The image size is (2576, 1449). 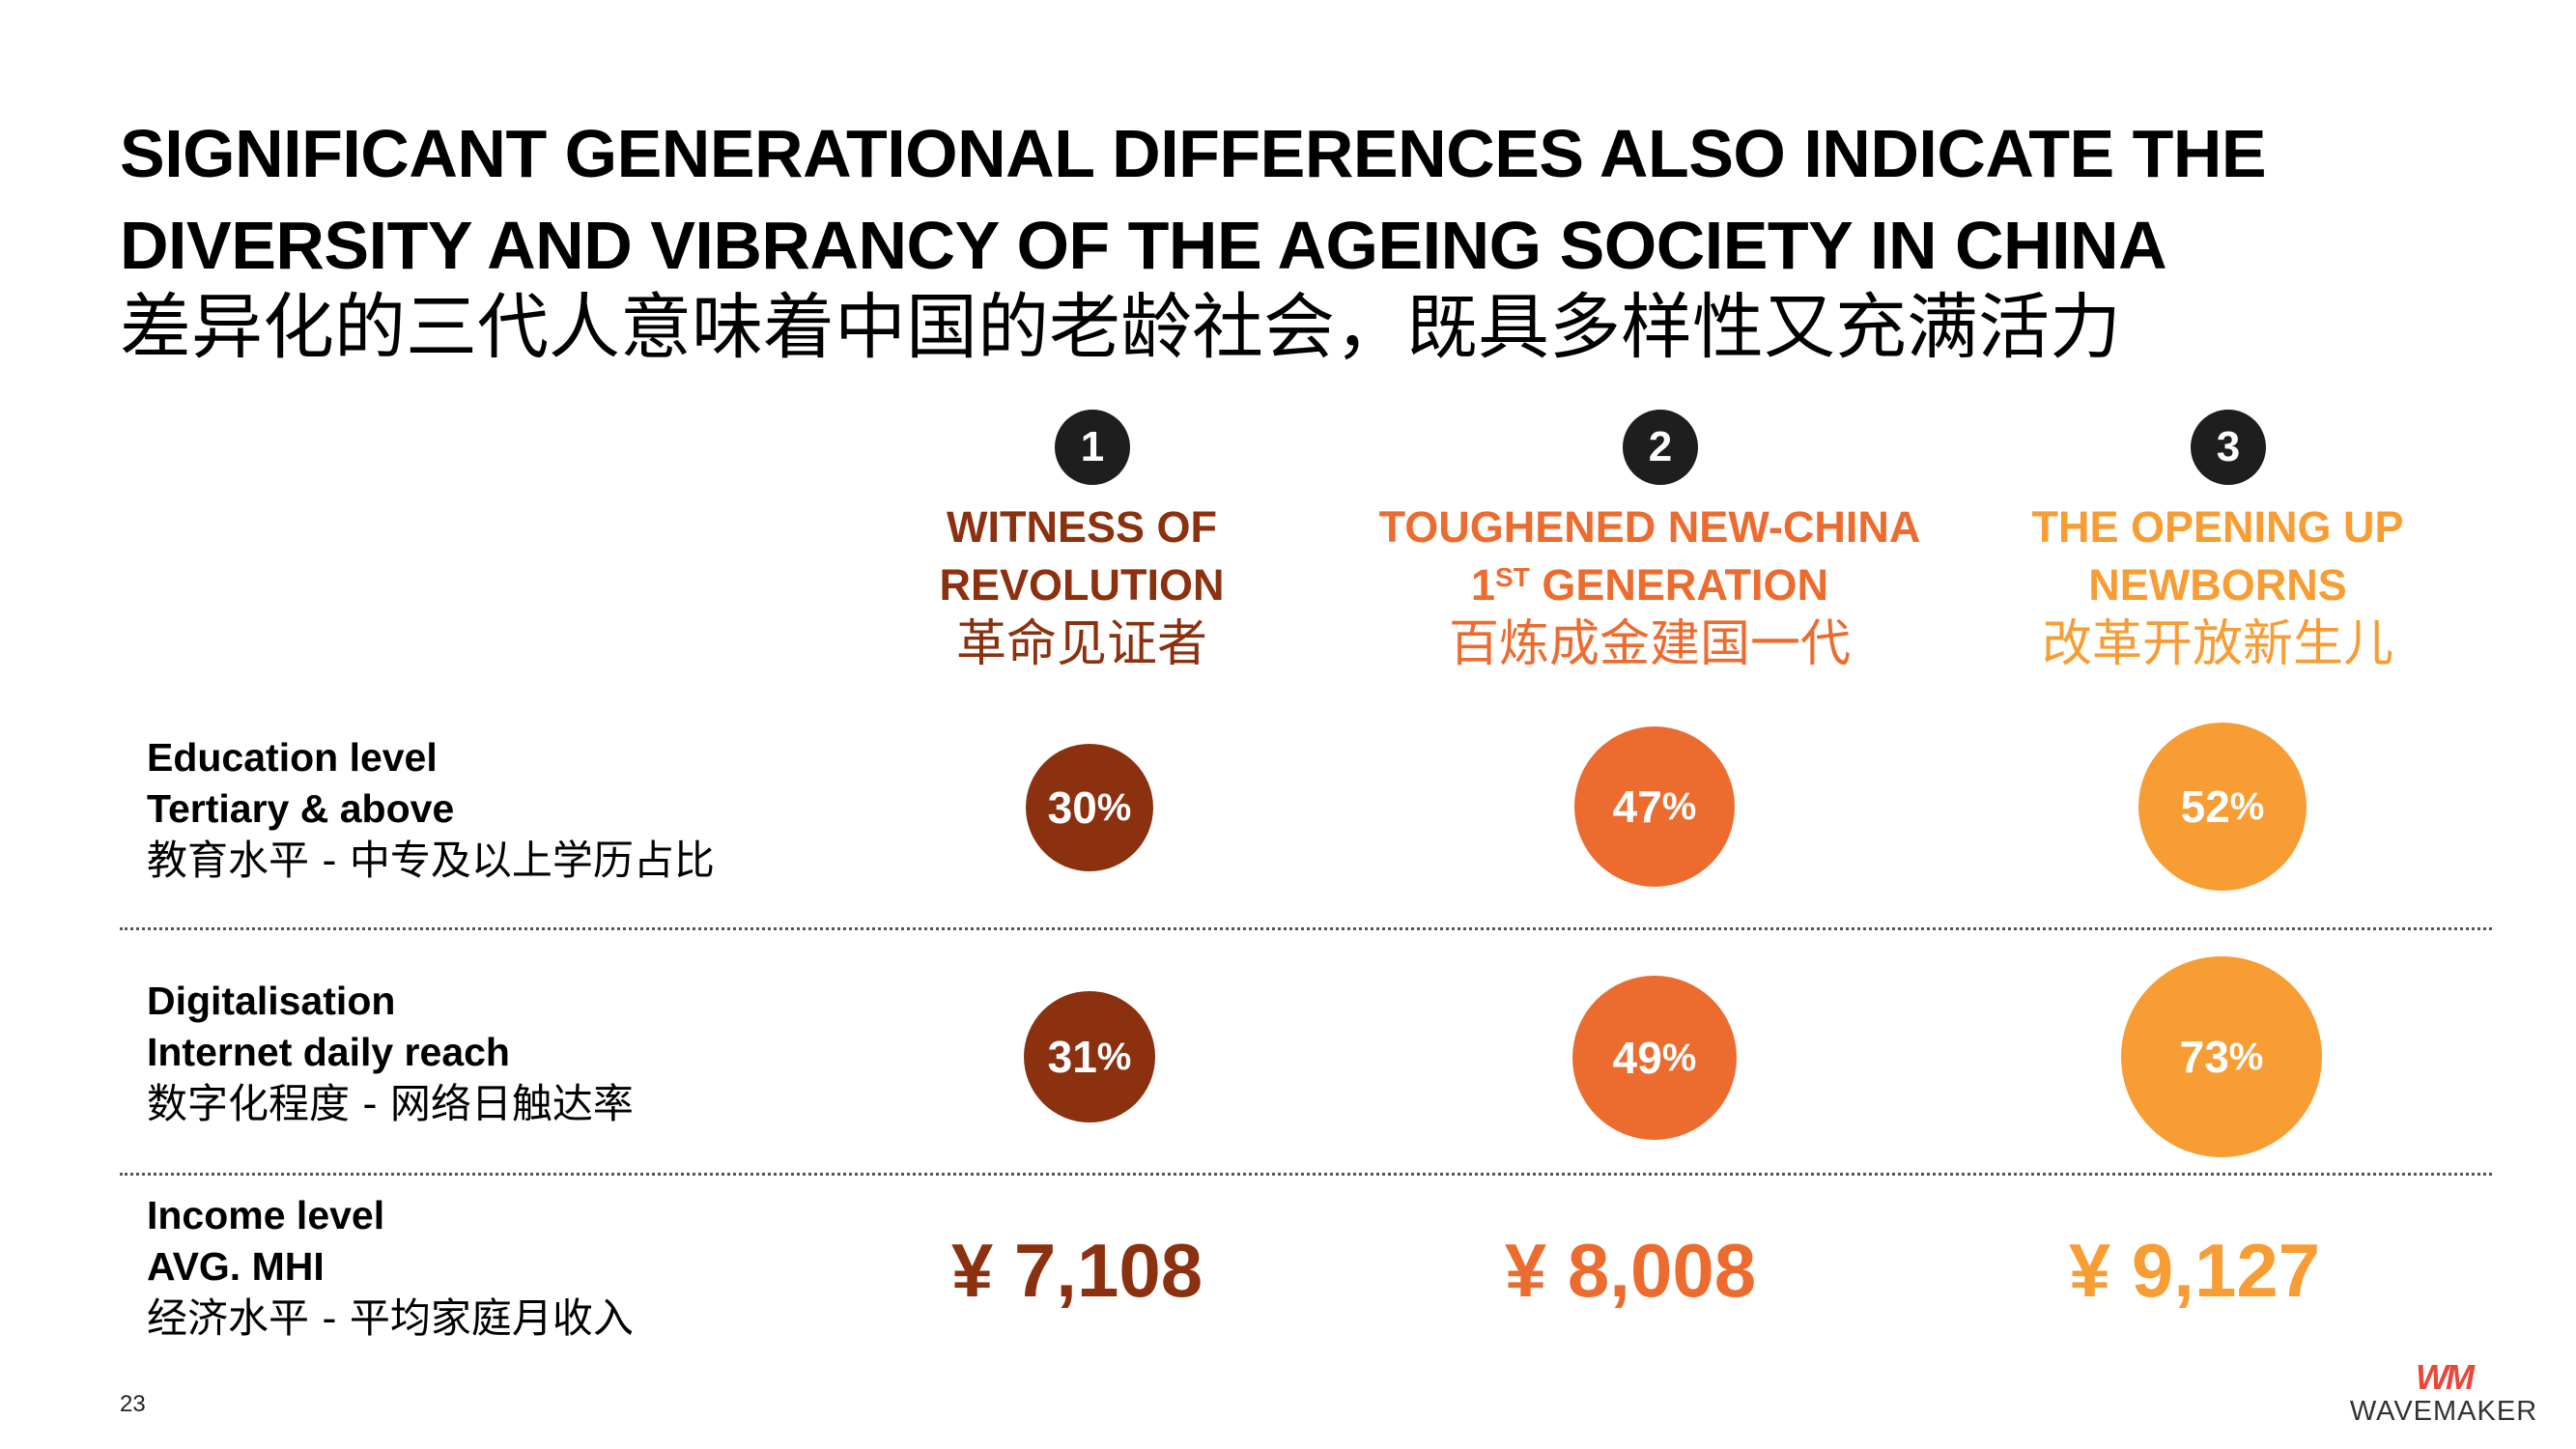 I want to click on income-label-cn: 经济水平 - 平均家庭月收入, so click(x=390, y=1318).